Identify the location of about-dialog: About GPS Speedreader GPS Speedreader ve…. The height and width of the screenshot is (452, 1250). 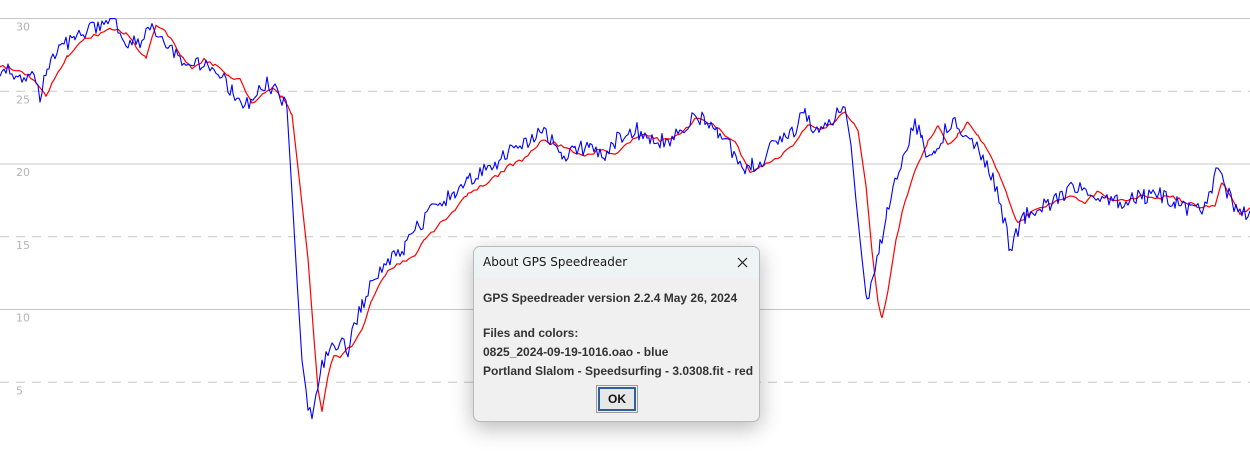
(616, 334).